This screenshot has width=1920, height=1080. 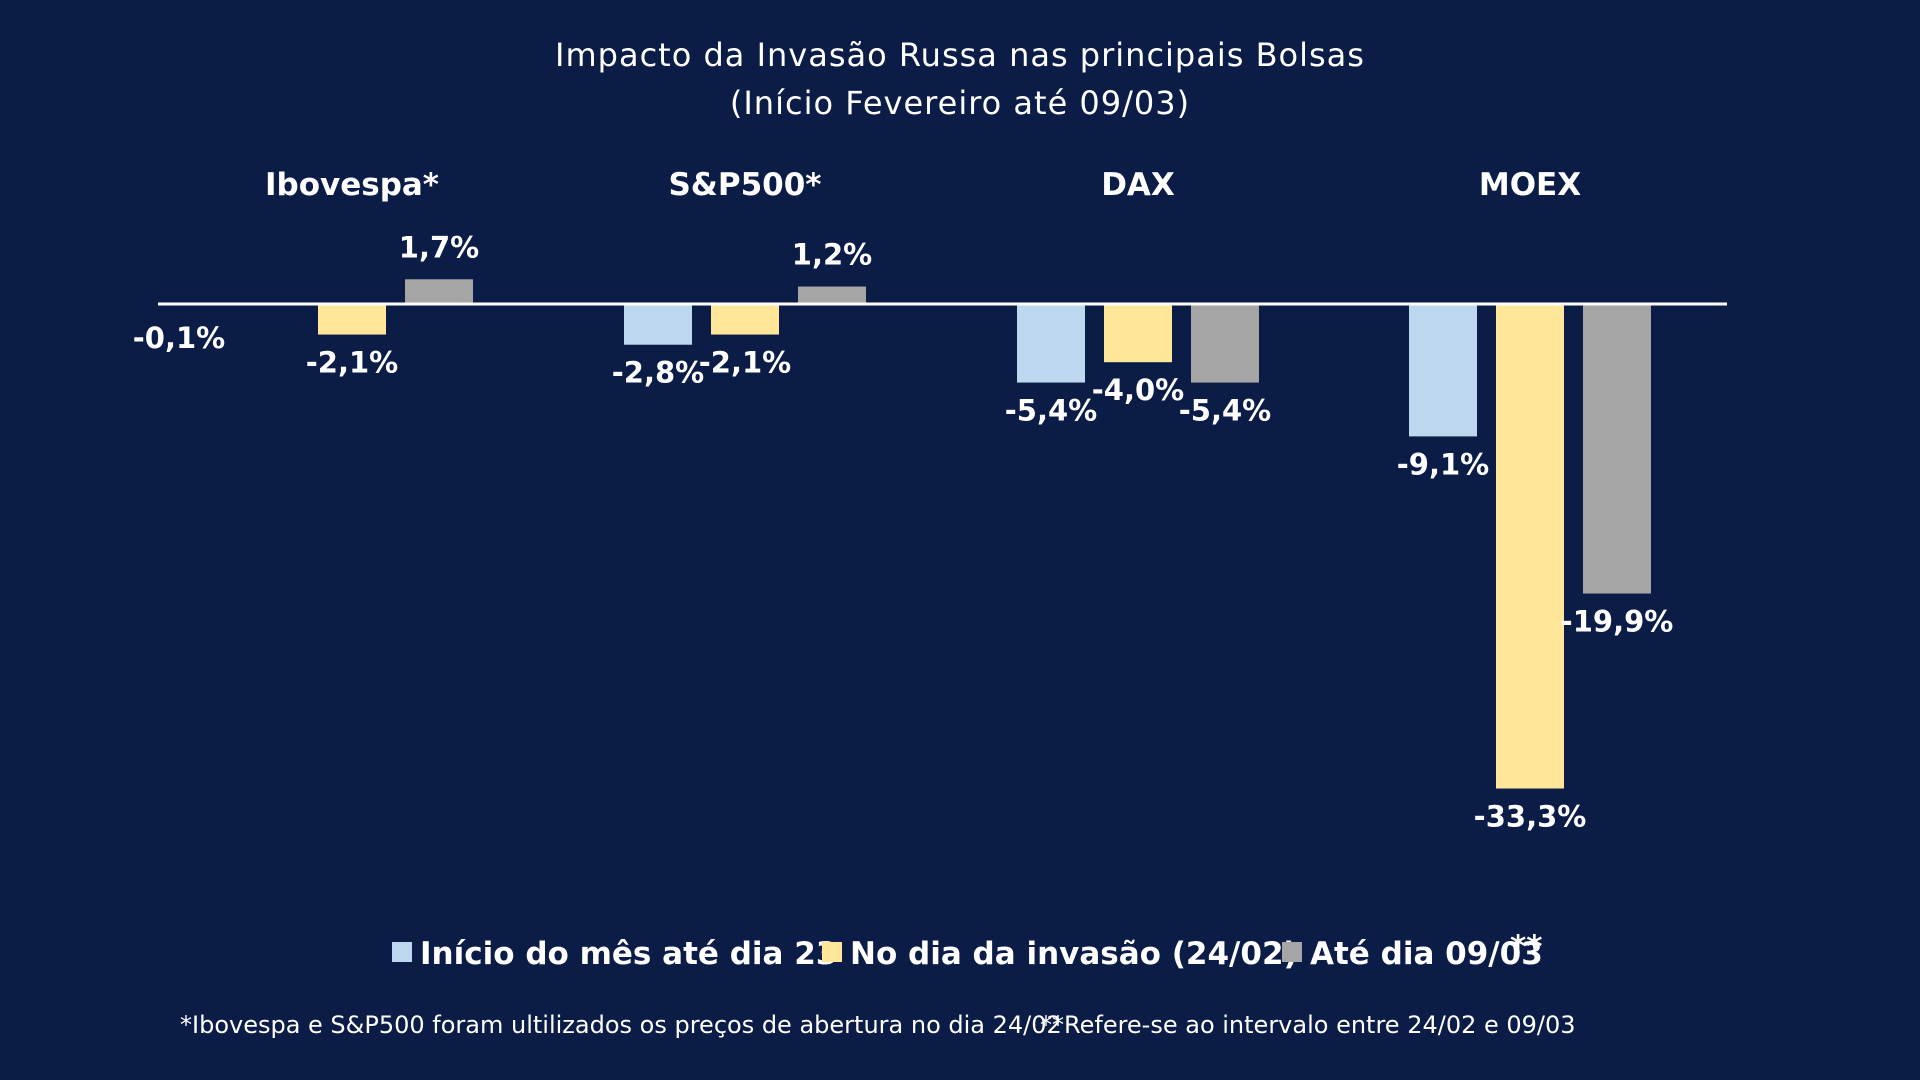 I want to click on category-labels: Ibovespa* S&P500* DAX MOEX, so click(x=923, y=185).